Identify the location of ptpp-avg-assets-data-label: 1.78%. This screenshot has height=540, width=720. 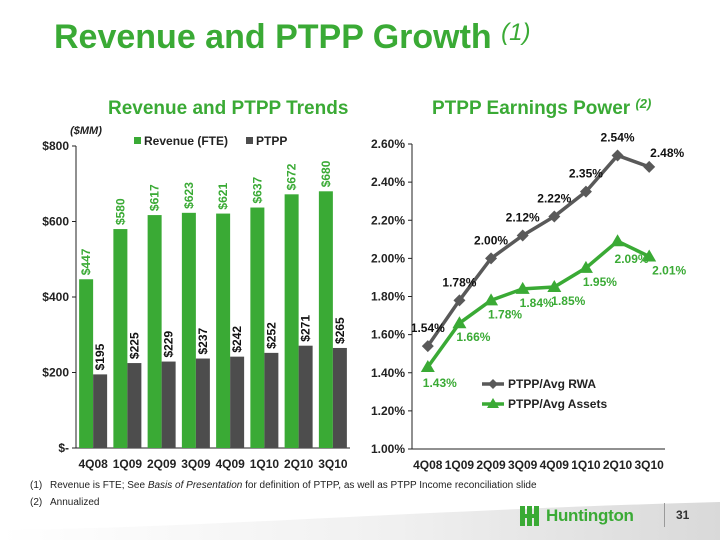
(505, 314).